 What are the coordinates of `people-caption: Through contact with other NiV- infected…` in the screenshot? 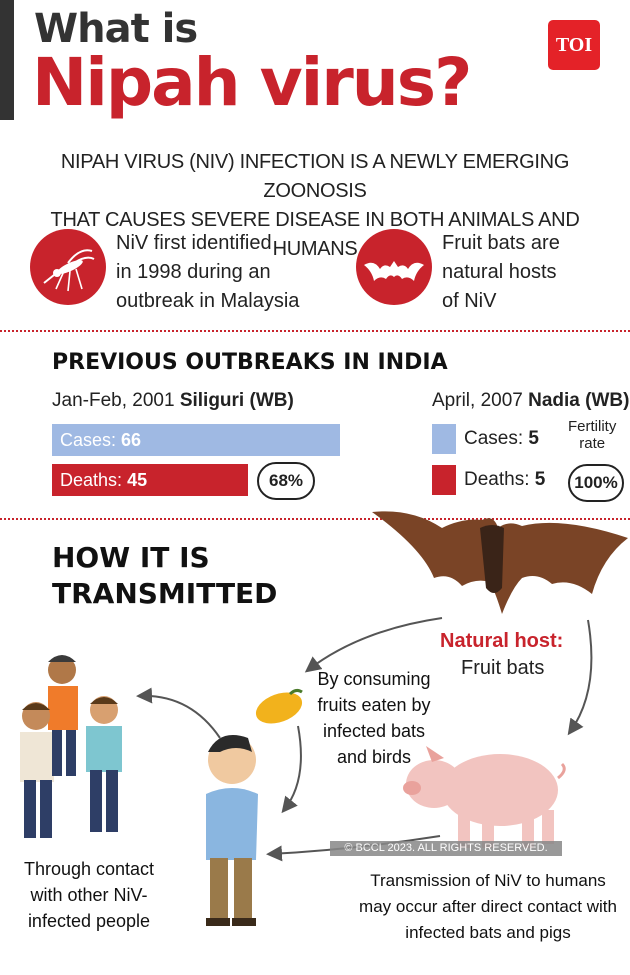 It's located at (89, 895).